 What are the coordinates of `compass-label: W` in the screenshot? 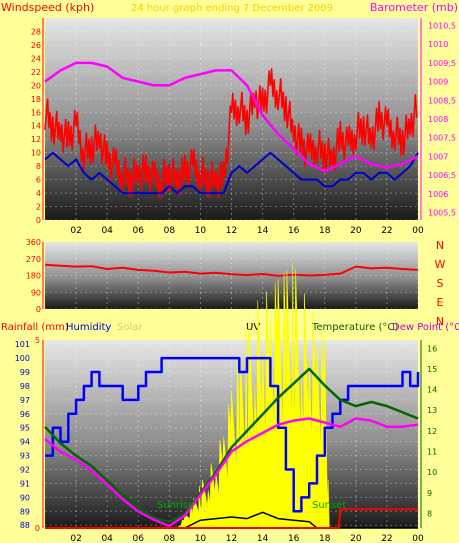 It's located at (440, 264).